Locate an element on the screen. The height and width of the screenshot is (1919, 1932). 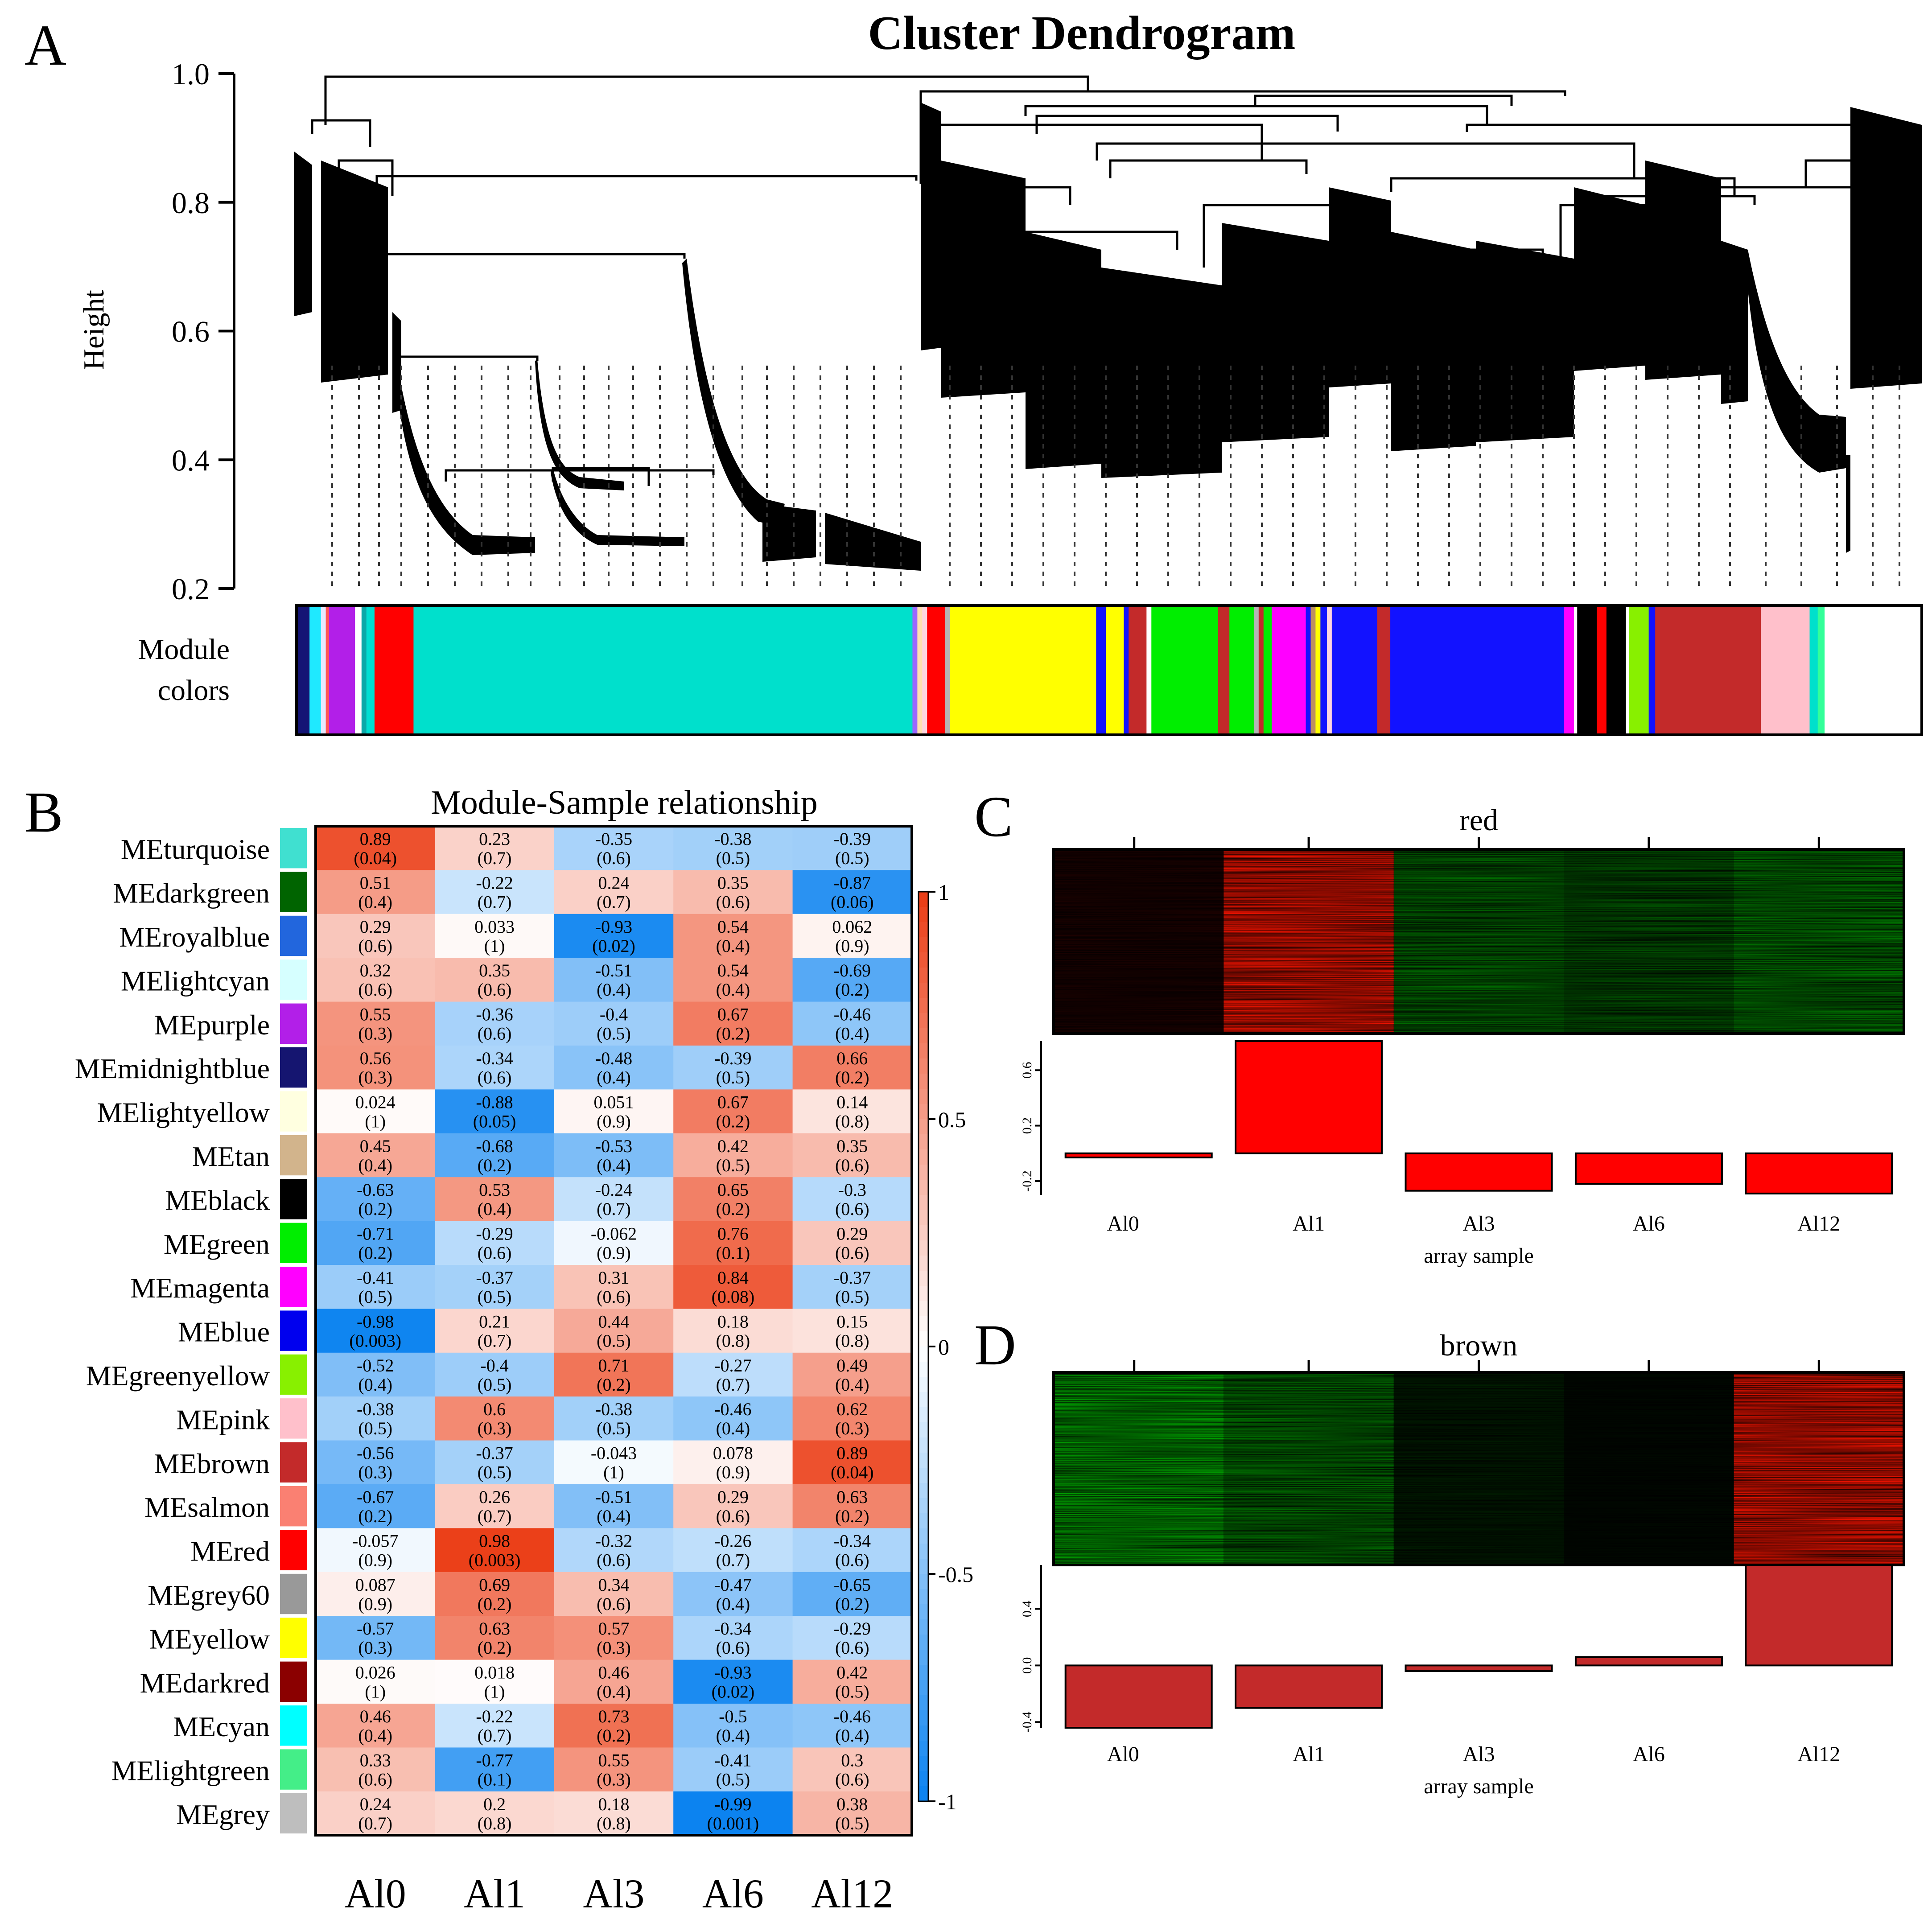
heatmap-cell-r: 0.62 is located at coordinates (852, 1409).